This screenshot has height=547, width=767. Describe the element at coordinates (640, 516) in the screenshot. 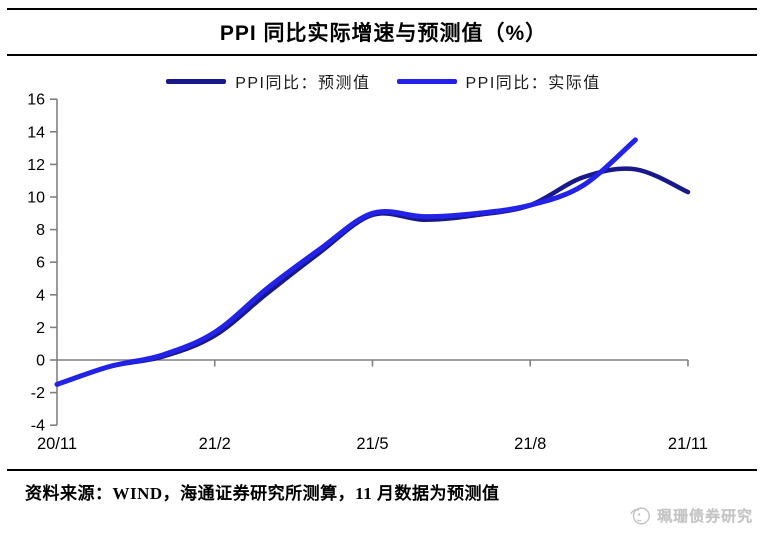

I see `mascot-face-icon` at that location.